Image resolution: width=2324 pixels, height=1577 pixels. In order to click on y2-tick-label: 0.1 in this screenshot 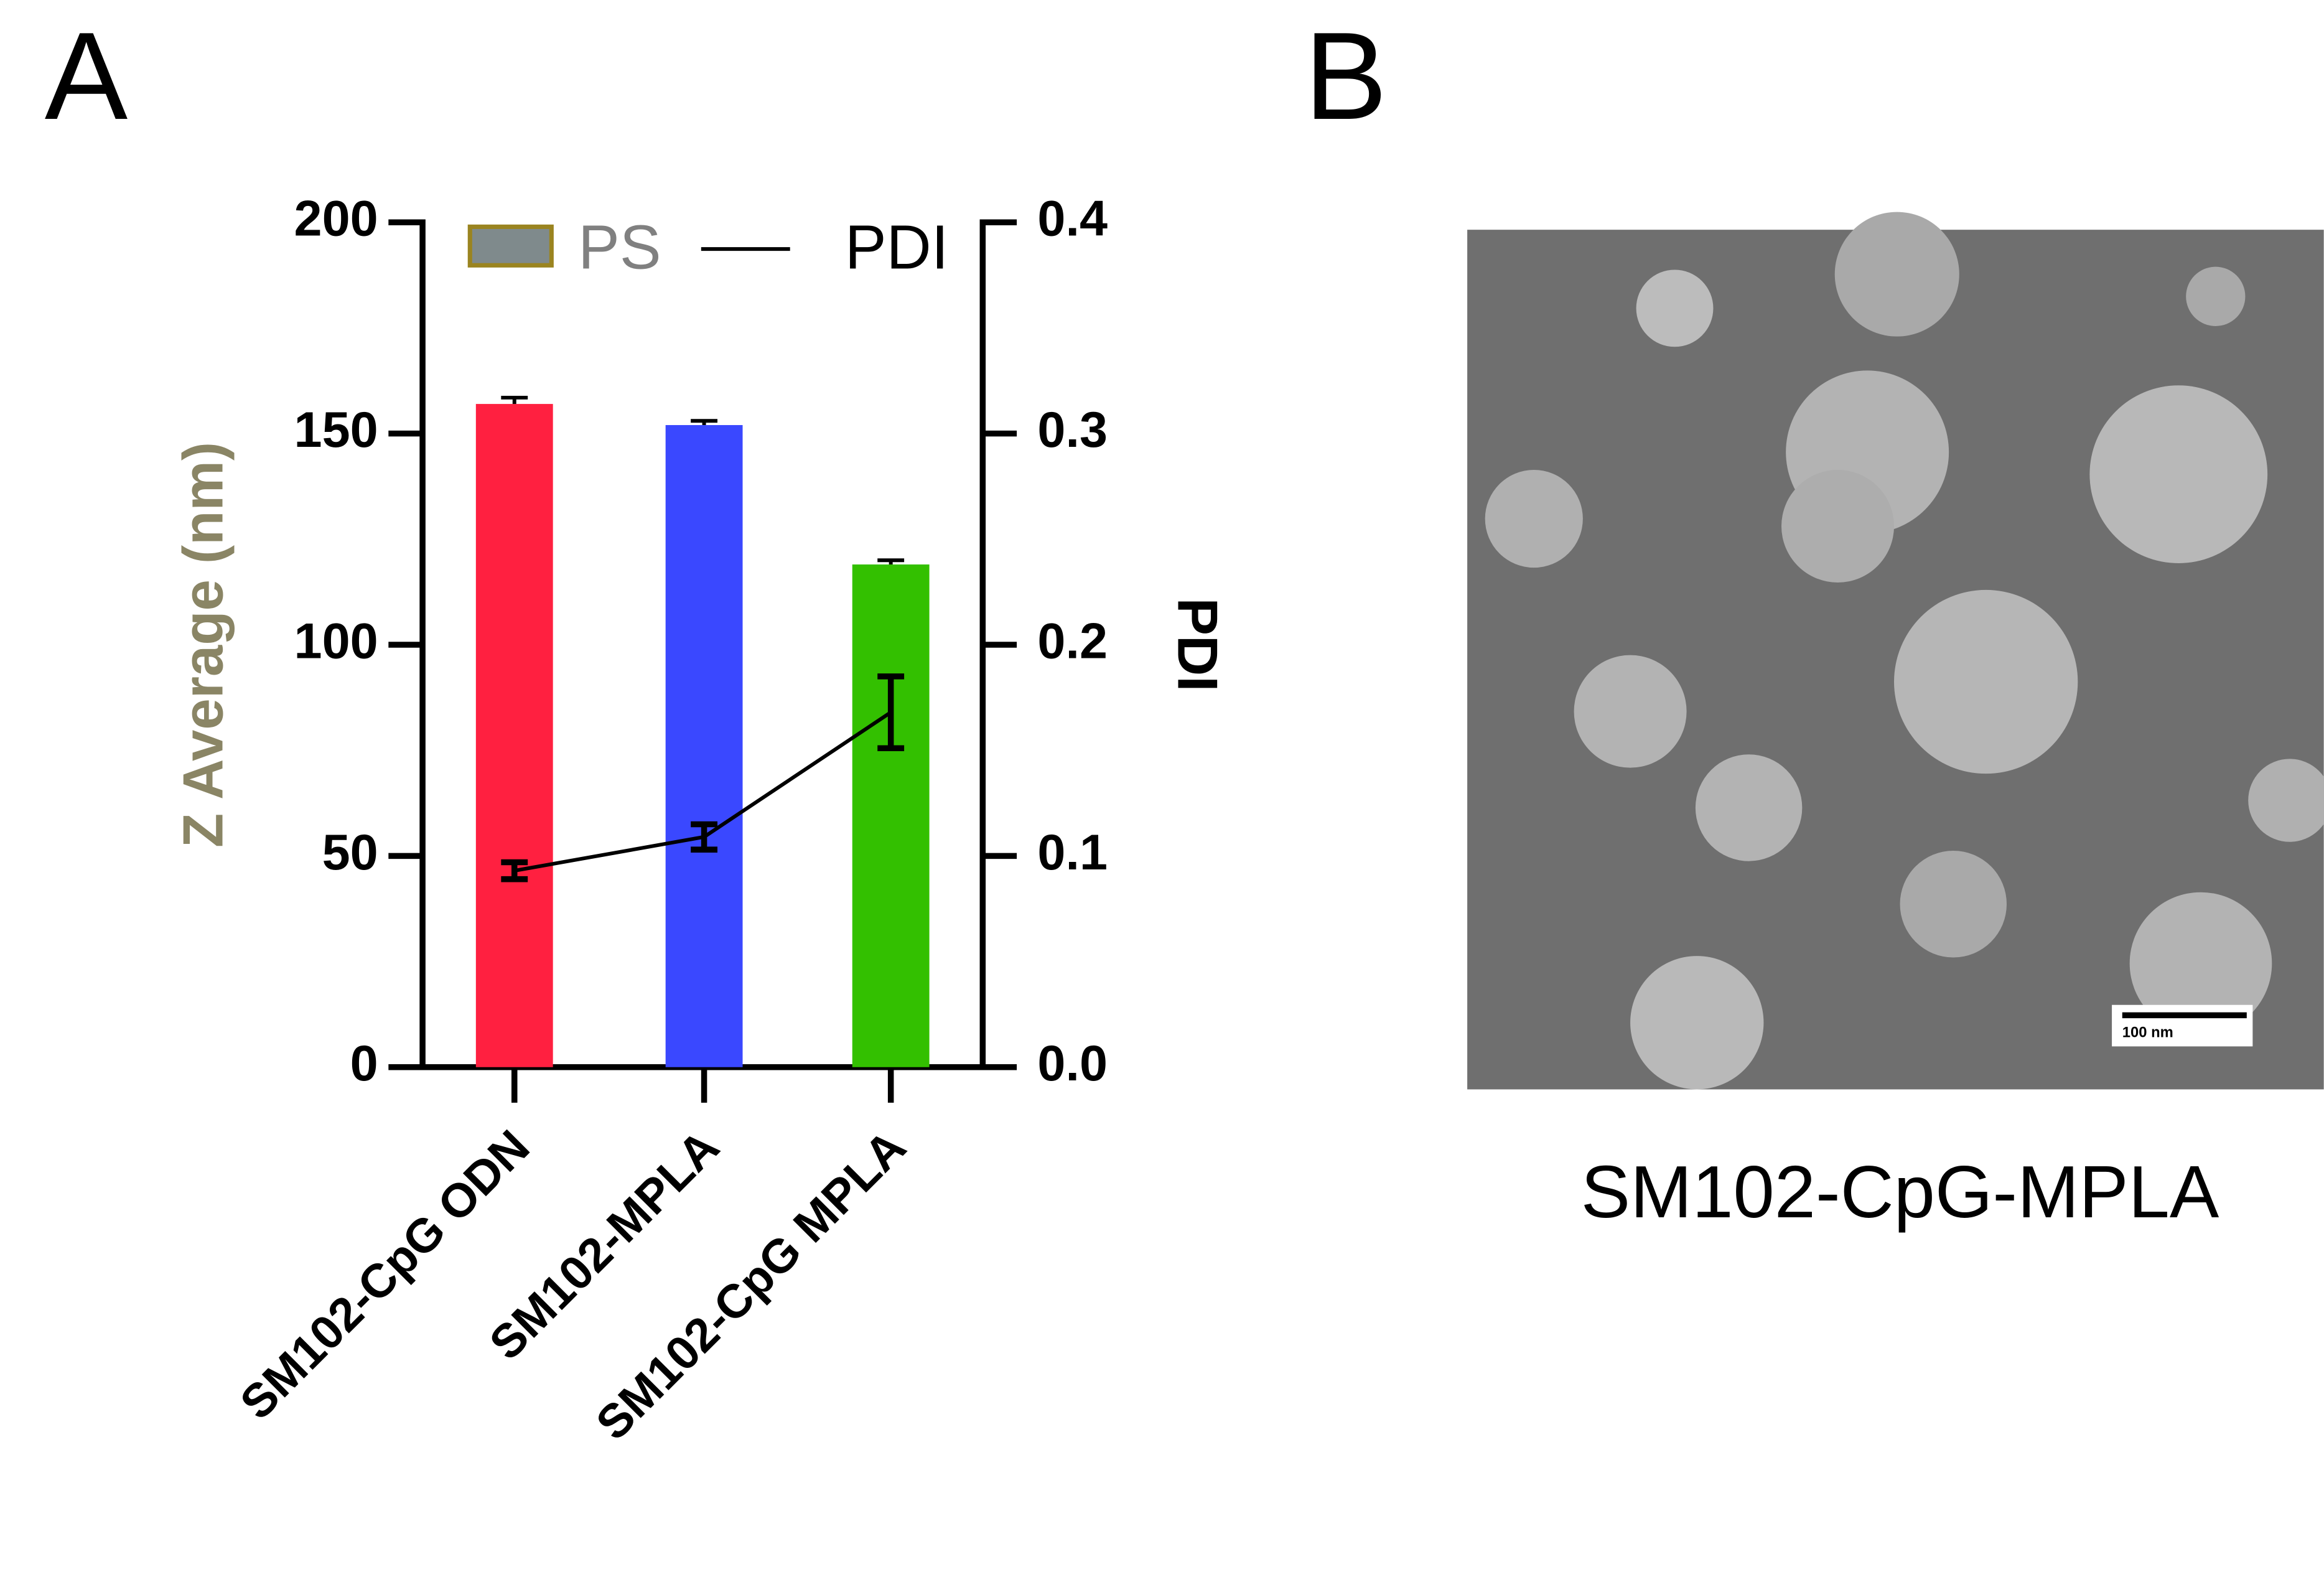, I will do `click(1073, 853)`.